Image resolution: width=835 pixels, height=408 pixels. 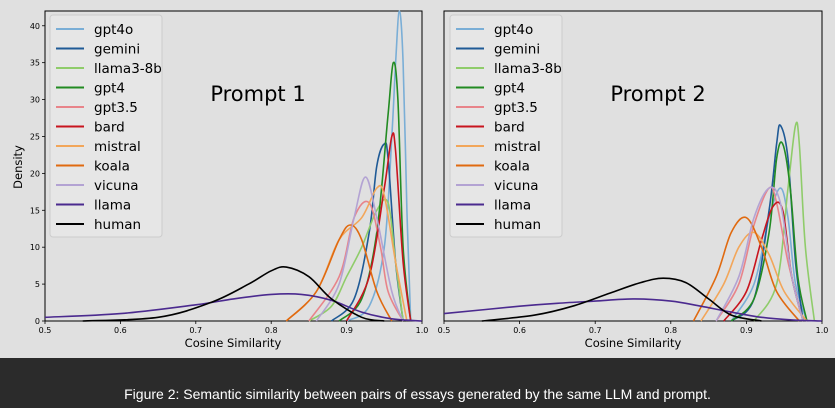 I want to click on y-ticks-prompt-1: 0 5 10 15 20 25 30 35 40, so click(x=37, y=174).